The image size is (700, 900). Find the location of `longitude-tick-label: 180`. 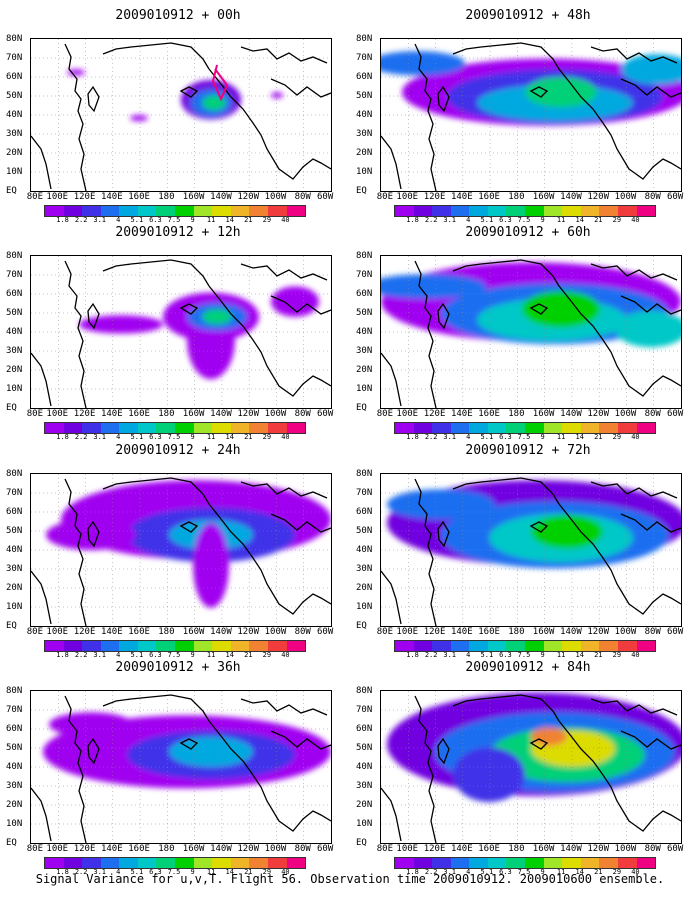

longitude-tick-label: 180 is located at coordinates (516, 414).